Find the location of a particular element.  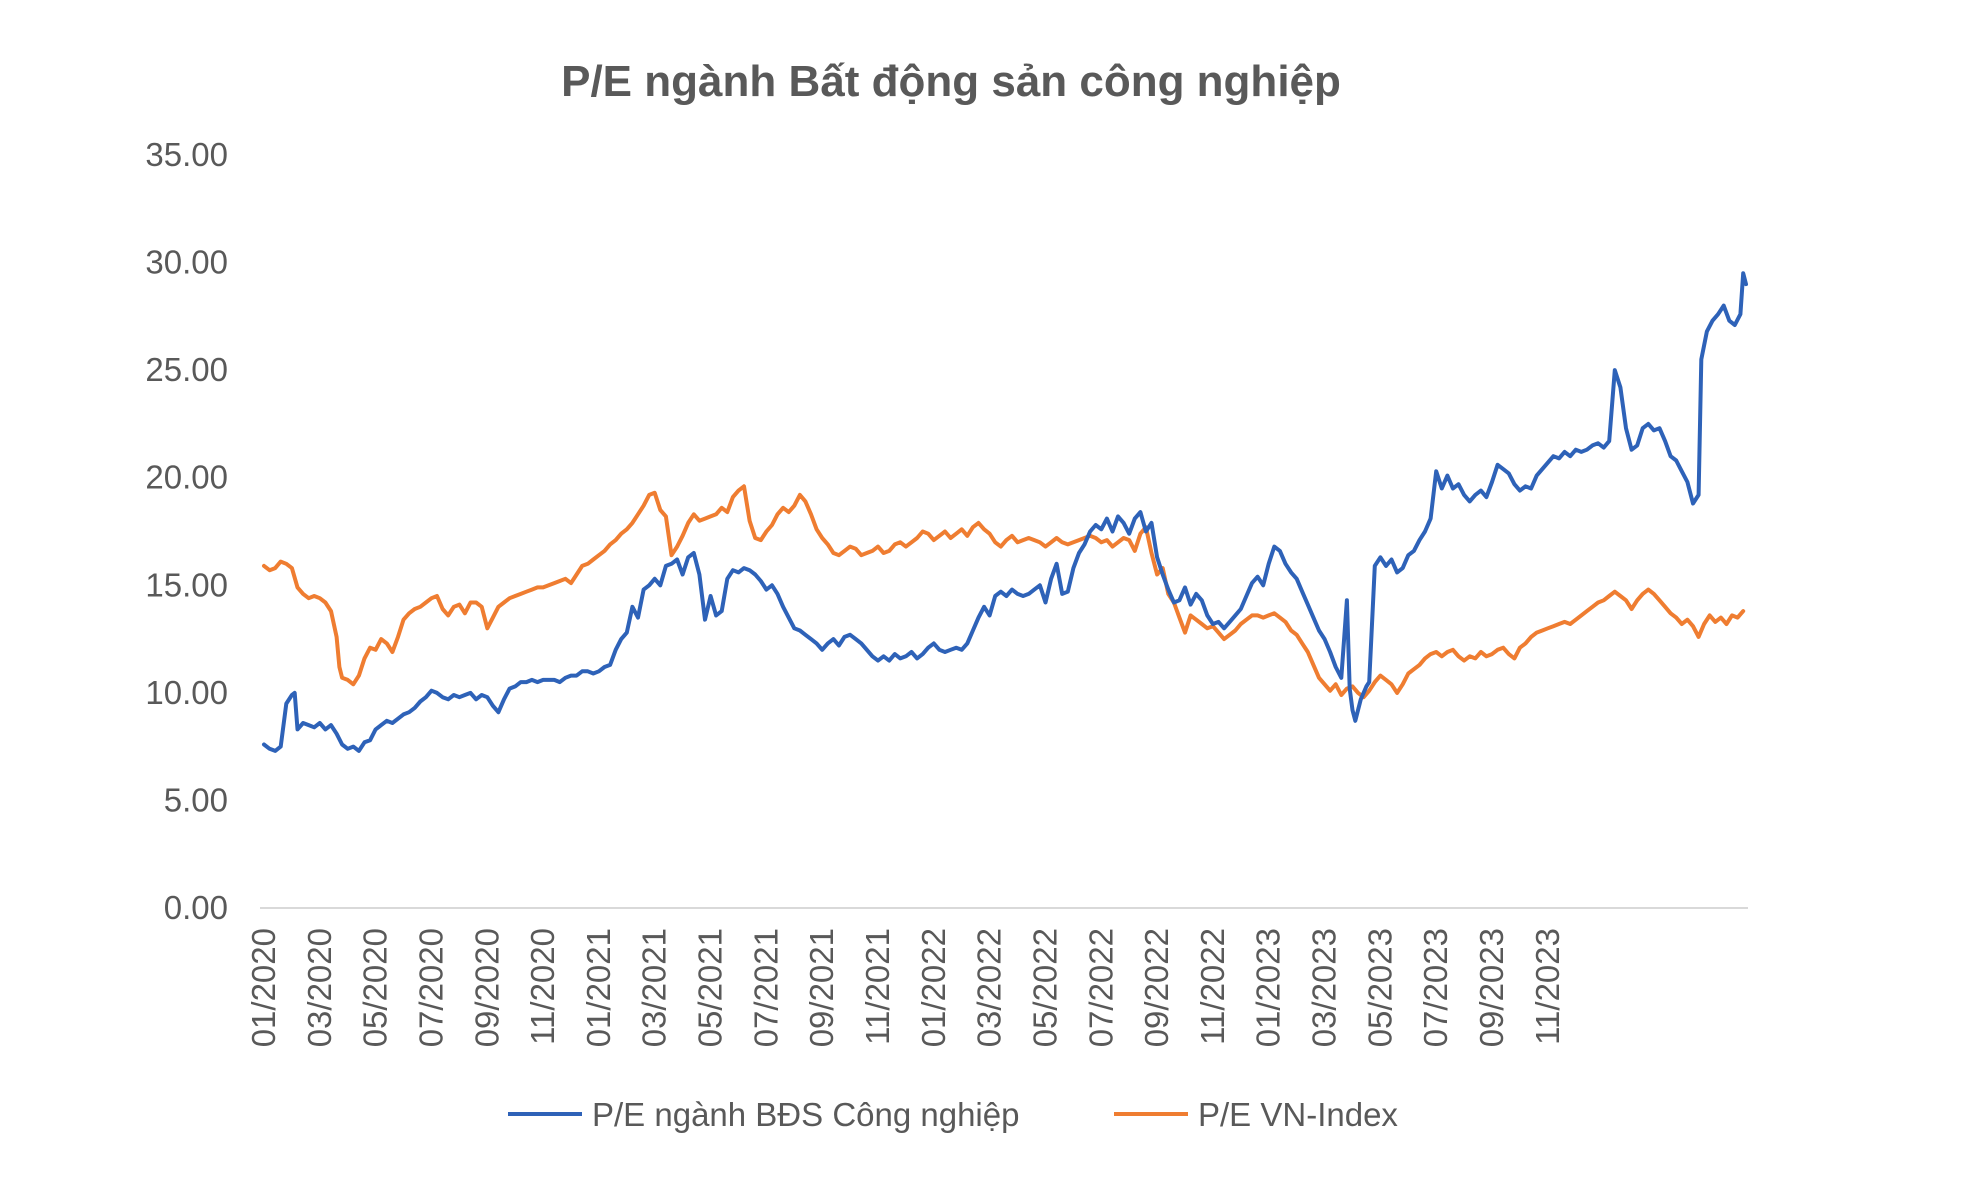

legend-label-pe-vnindex: P/E VN-Index is located at coordinates (1298, 1114).